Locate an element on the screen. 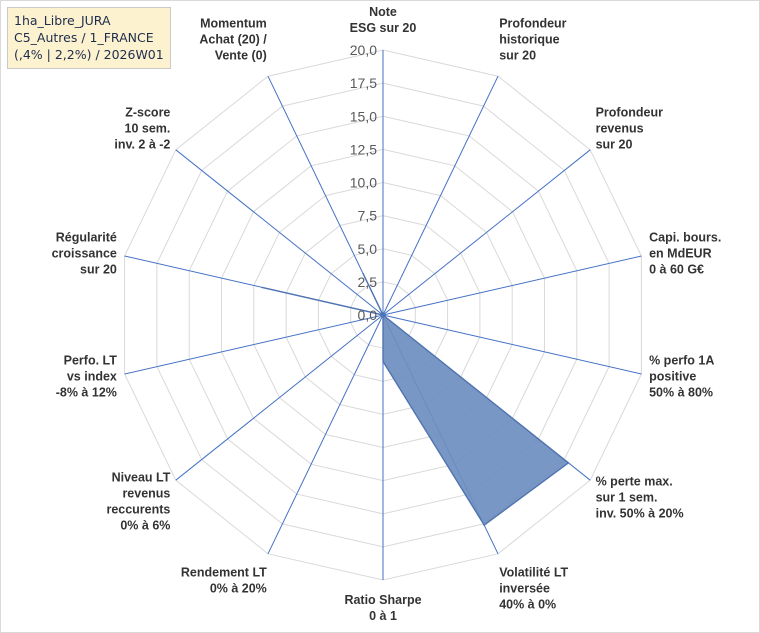 The height and width of the screenshot is (633, 760). axis-label-line: Niveau LT is located at coordinates (141, 478).